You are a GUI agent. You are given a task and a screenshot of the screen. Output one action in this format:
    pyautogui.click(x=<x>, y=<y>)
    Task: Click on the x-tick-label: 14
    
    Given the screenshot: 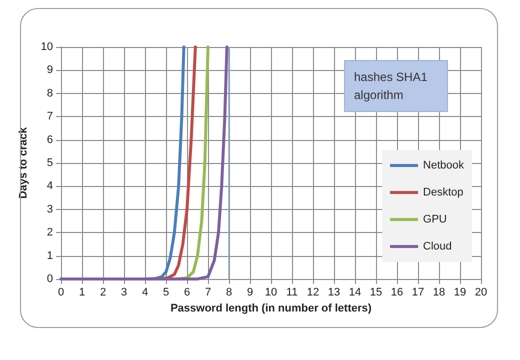 What is the action you would take?
    pyautogui.click(x=355, y=292)
    